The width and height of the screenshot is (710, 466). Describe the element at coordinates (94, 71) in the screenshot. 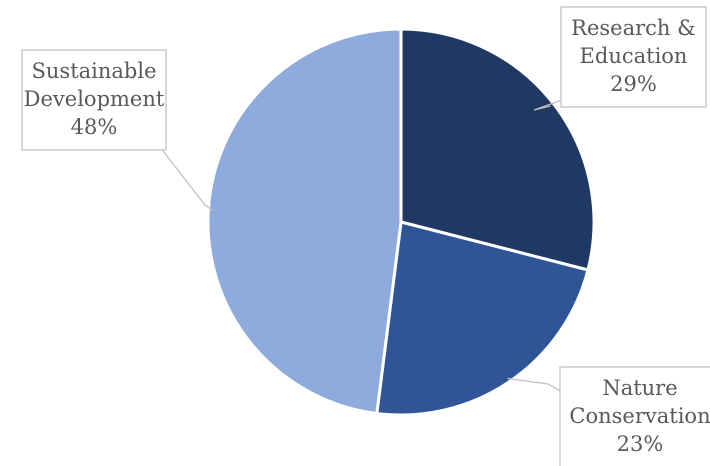

I see `callout-category-text: Sustainable` at that location.